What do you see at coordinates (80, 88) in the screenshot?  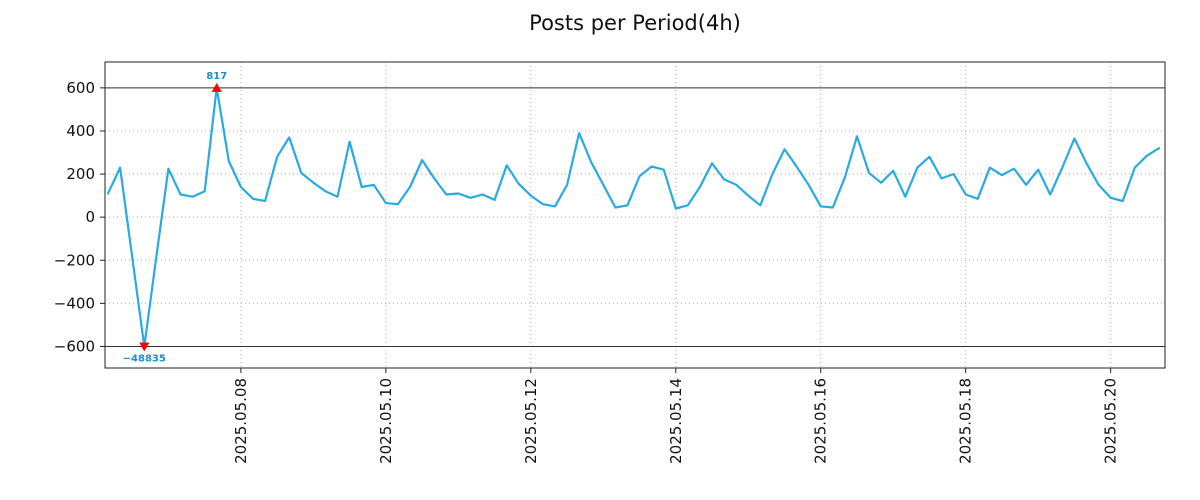 I see `y-tick-label: 600` at bounding box center [80, 88].